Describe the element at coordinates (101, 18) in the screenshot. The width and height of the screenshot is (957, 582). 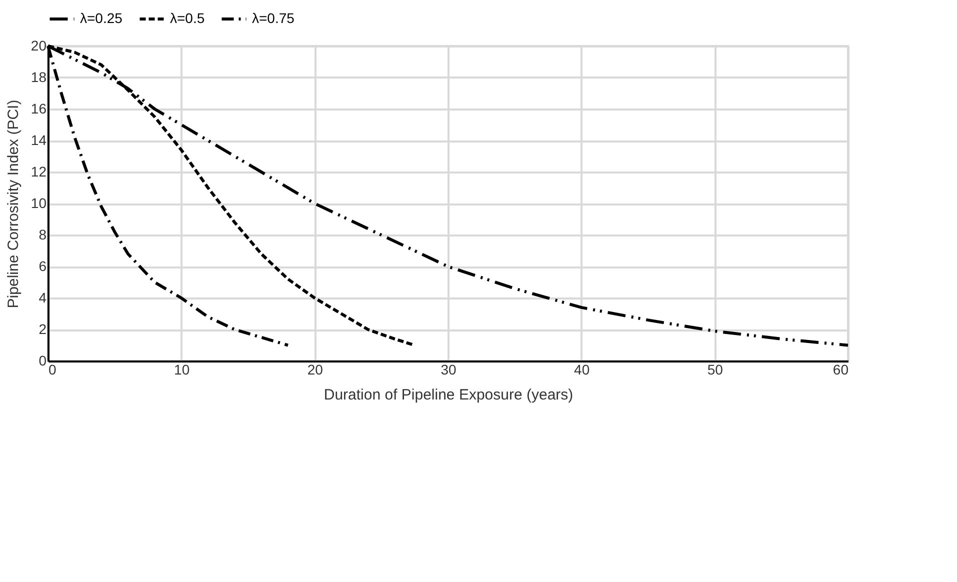
I see `legend-label: λ=0.25` at that location.